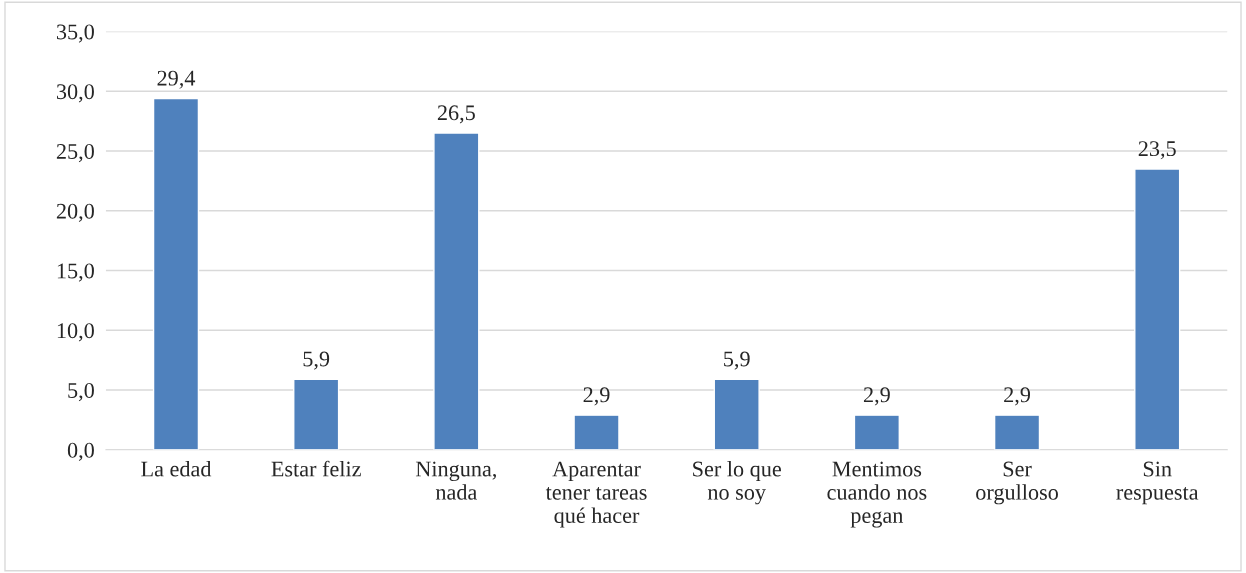 The width and height of the screenshot is (1246, 573). Describe the element at coordinates (1157, 150) in the screenshot. I see `data-label: 23,5` at that location.